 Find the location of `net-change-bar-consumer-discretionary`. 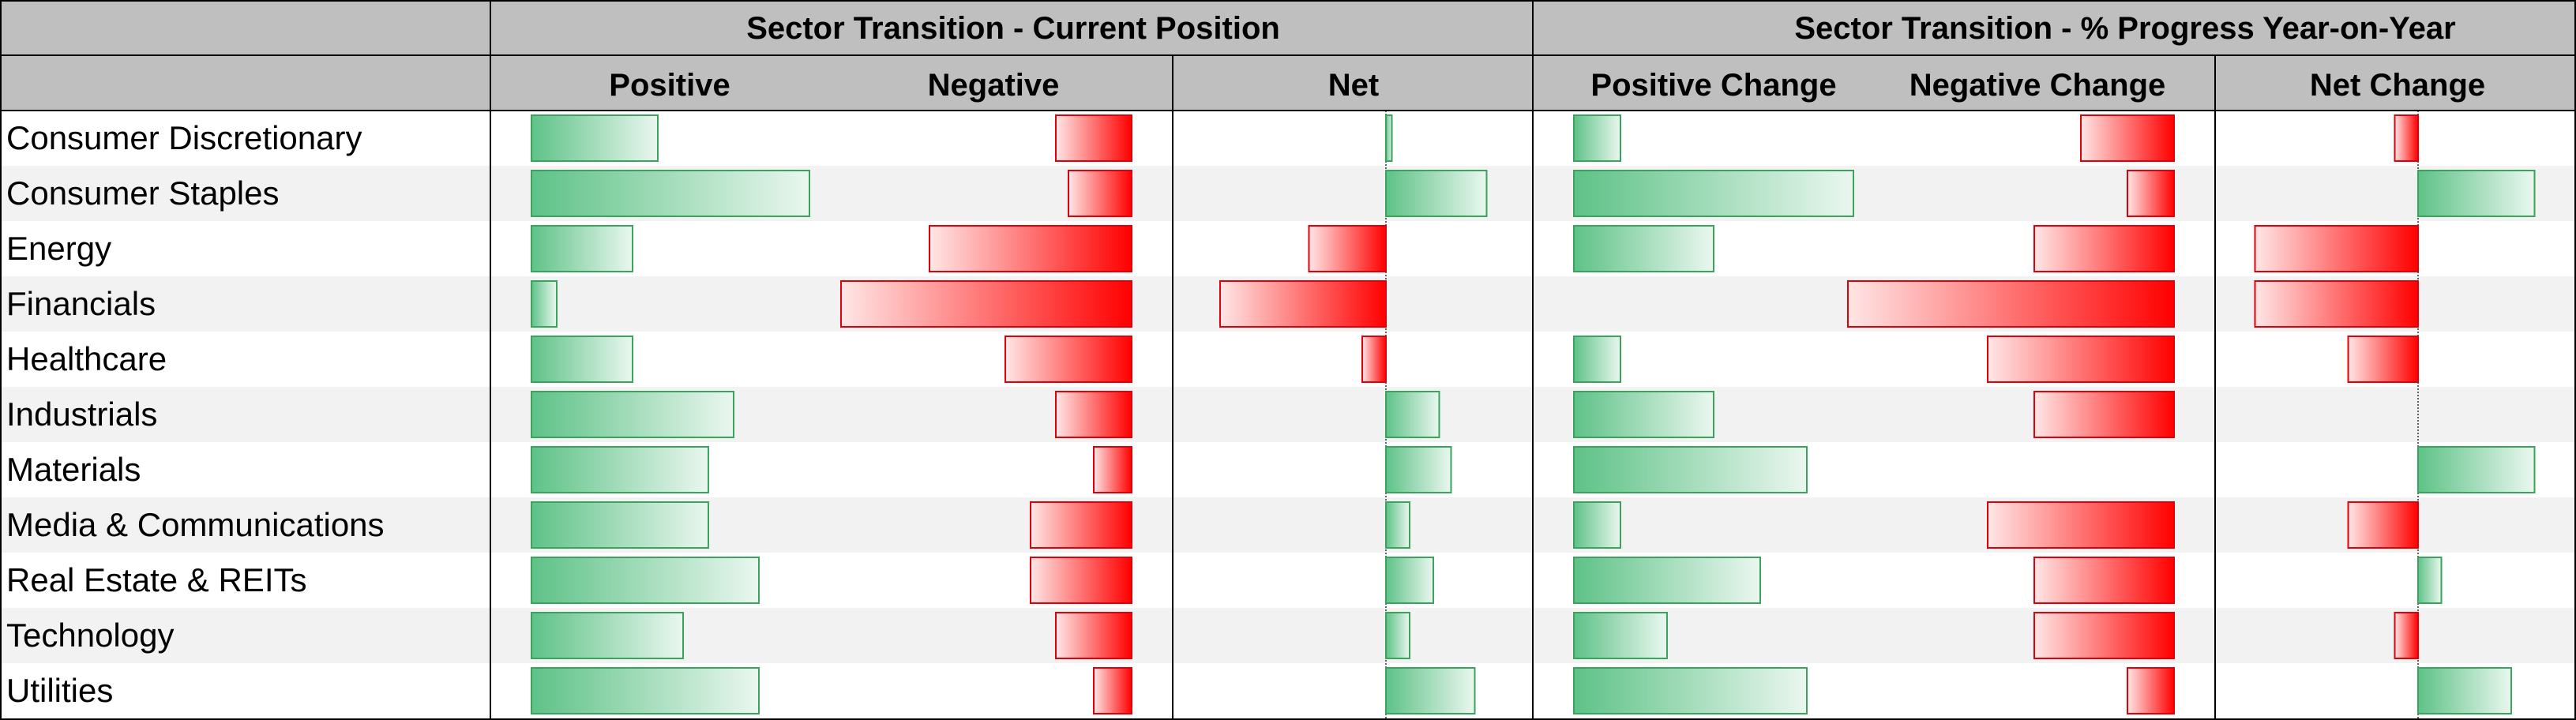

net-change-bar-consumer-discretionary is located at coordinates (2406, 138).